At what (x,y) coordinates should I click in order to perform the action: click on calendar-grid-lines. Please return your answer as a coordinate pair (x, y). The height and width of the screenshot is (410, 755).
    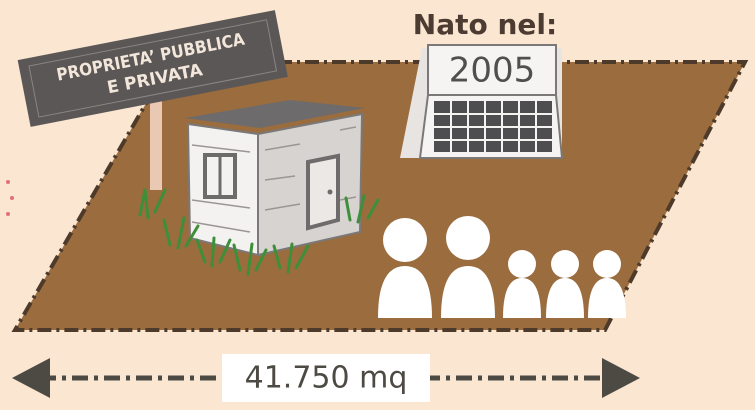
    Looking at the image, I should click on (493, 126).